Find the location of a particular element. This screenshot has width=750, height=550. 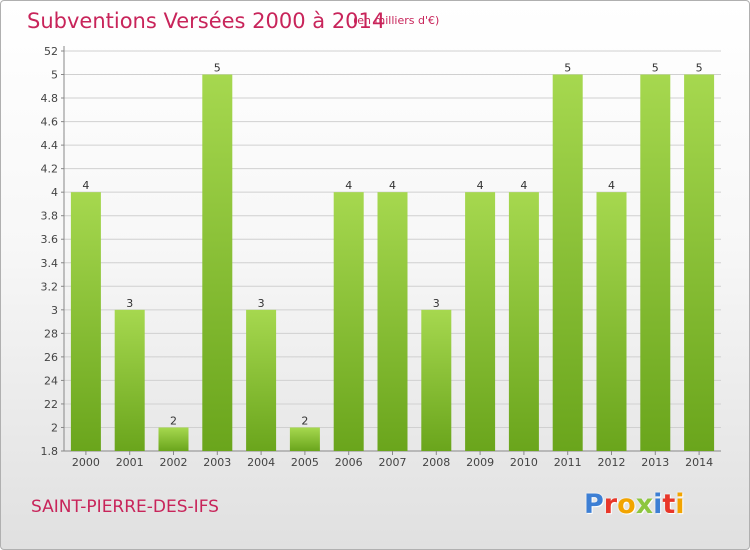

y-tick-label: 22 is located at coordinates (51, 404).